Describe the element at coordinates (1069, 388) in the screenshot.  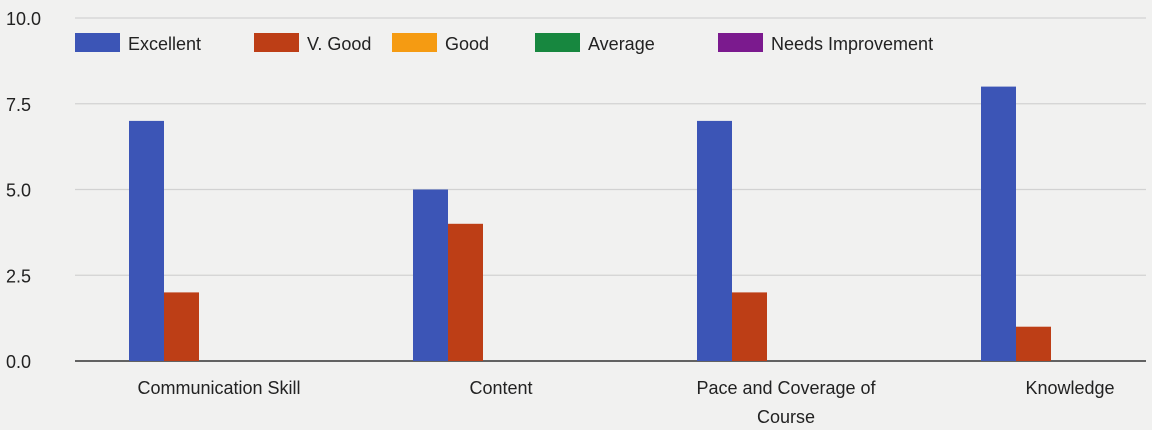
I see `x-tick-label: Knowledge` at that location.